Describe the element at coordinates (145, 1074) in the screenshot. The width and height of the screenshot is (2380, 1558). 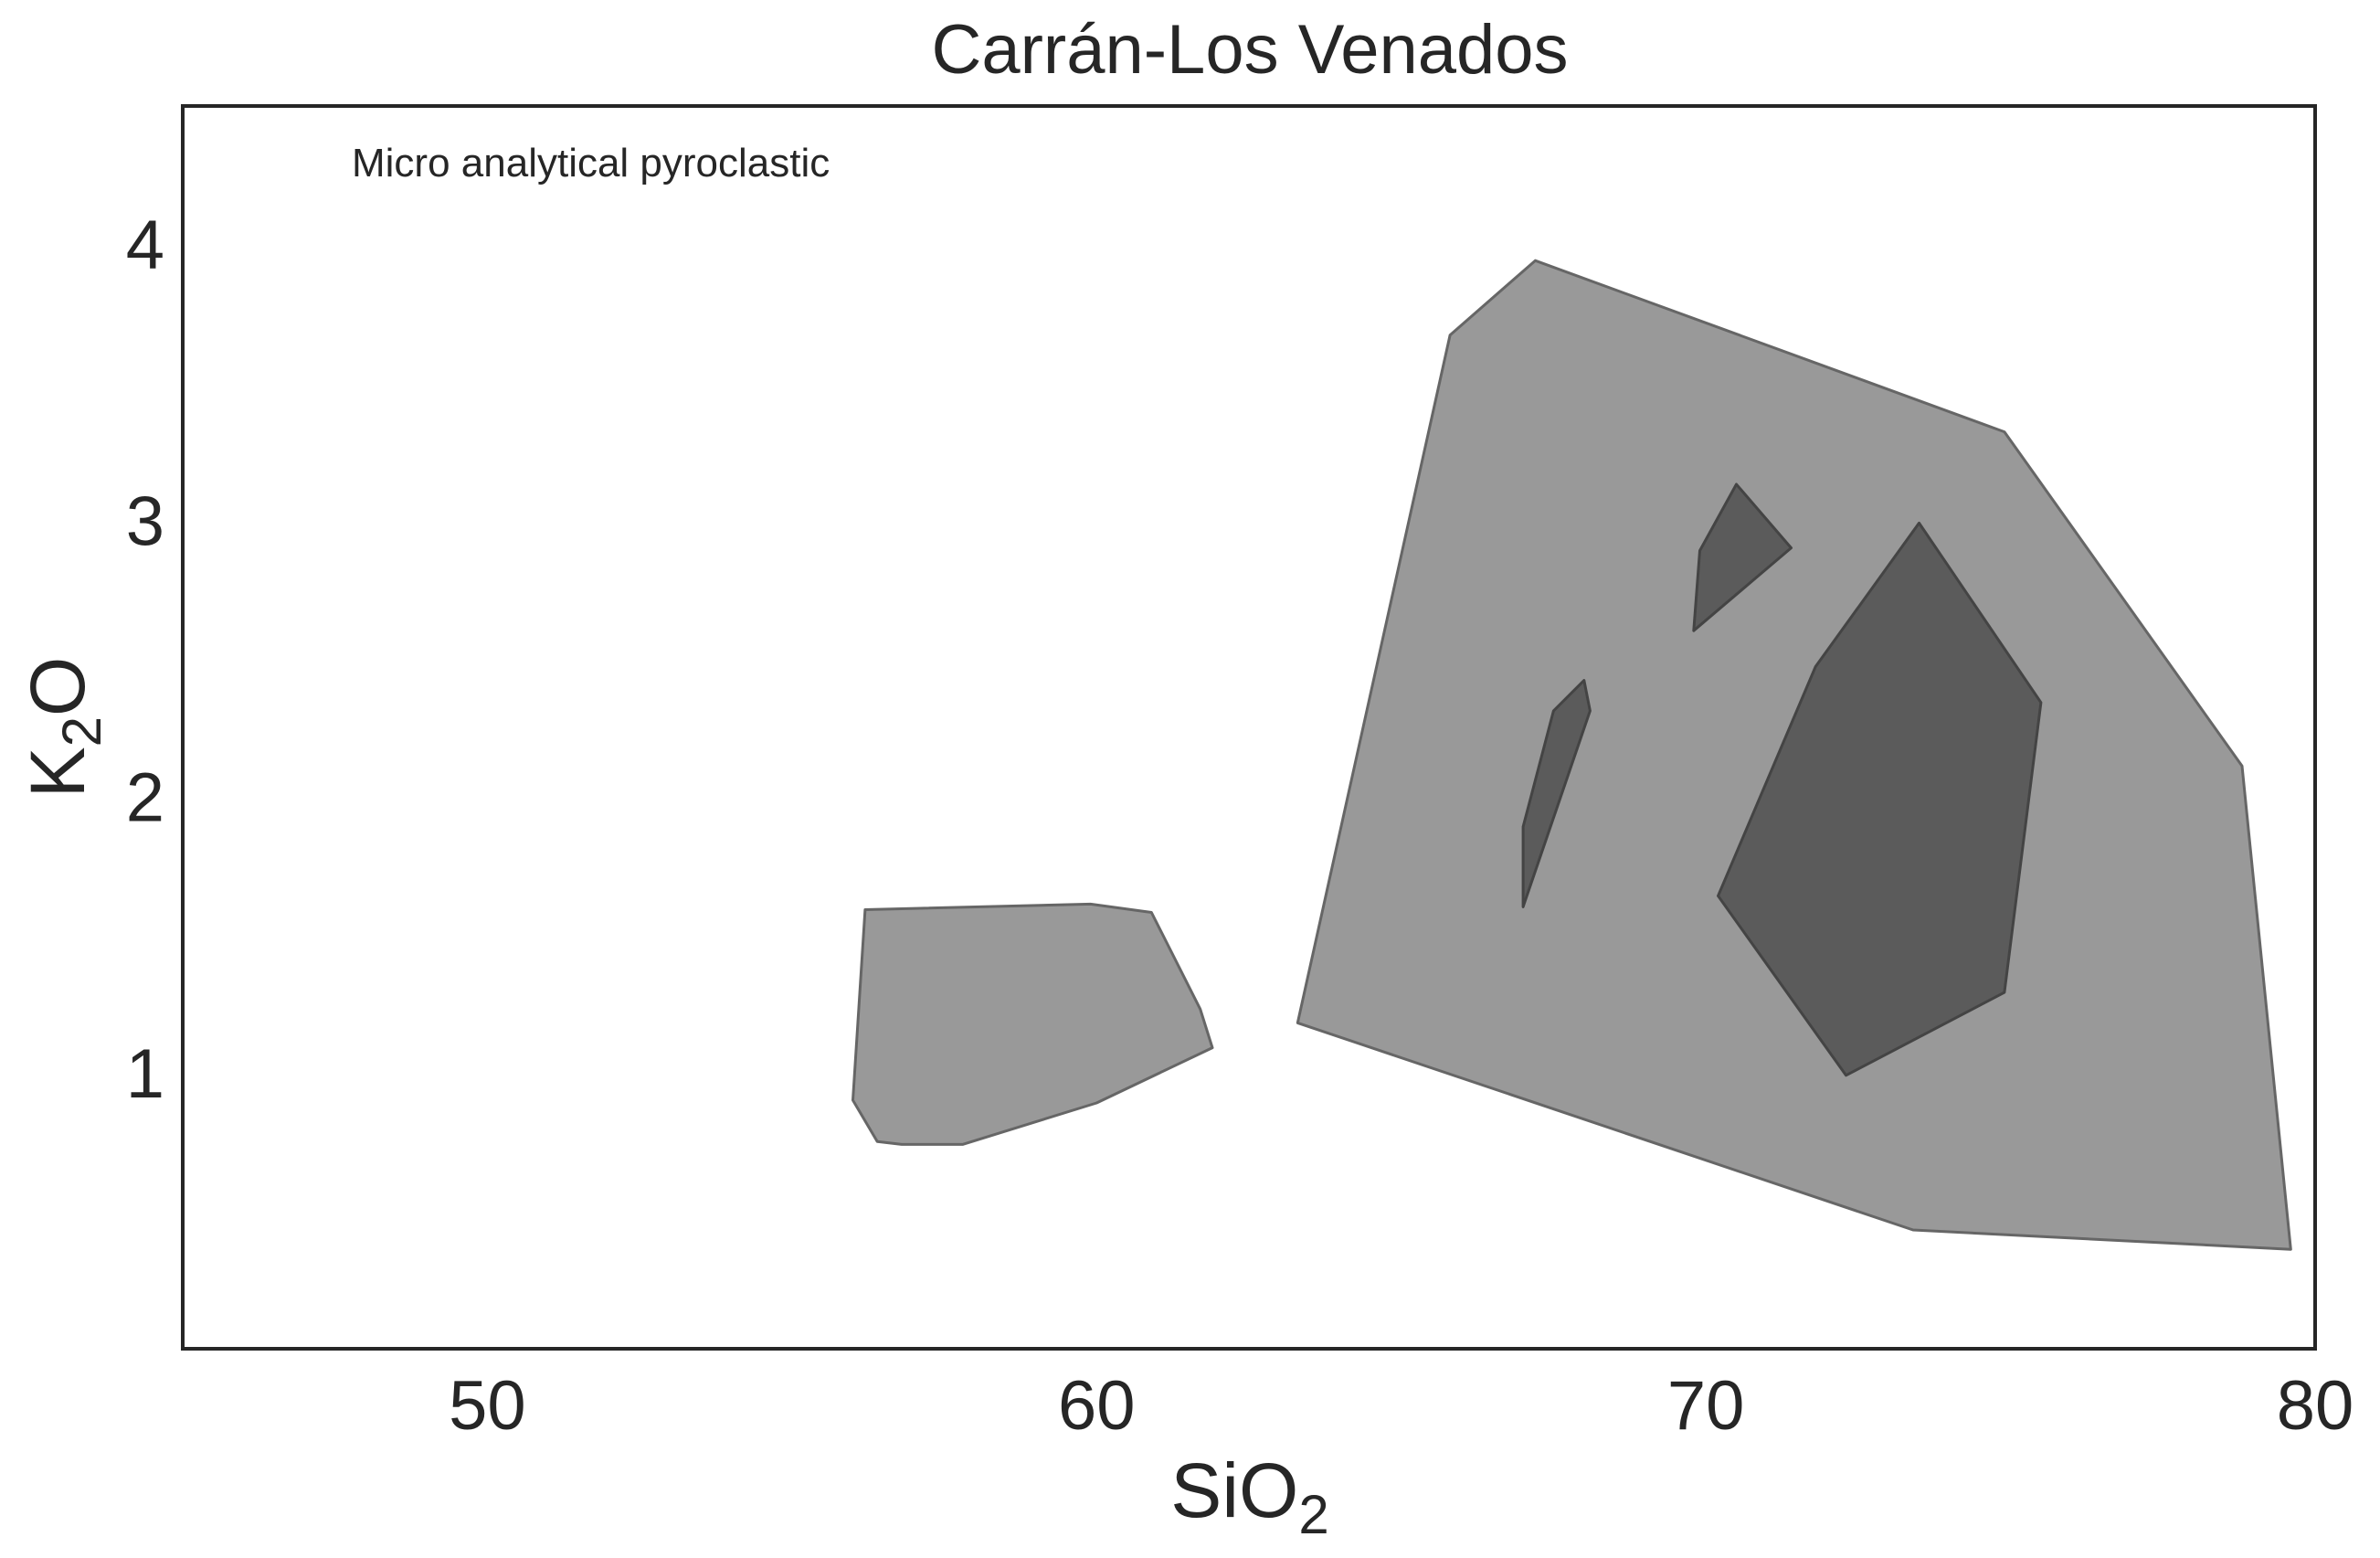
I see `y-tick-label-1: 1` at that location.